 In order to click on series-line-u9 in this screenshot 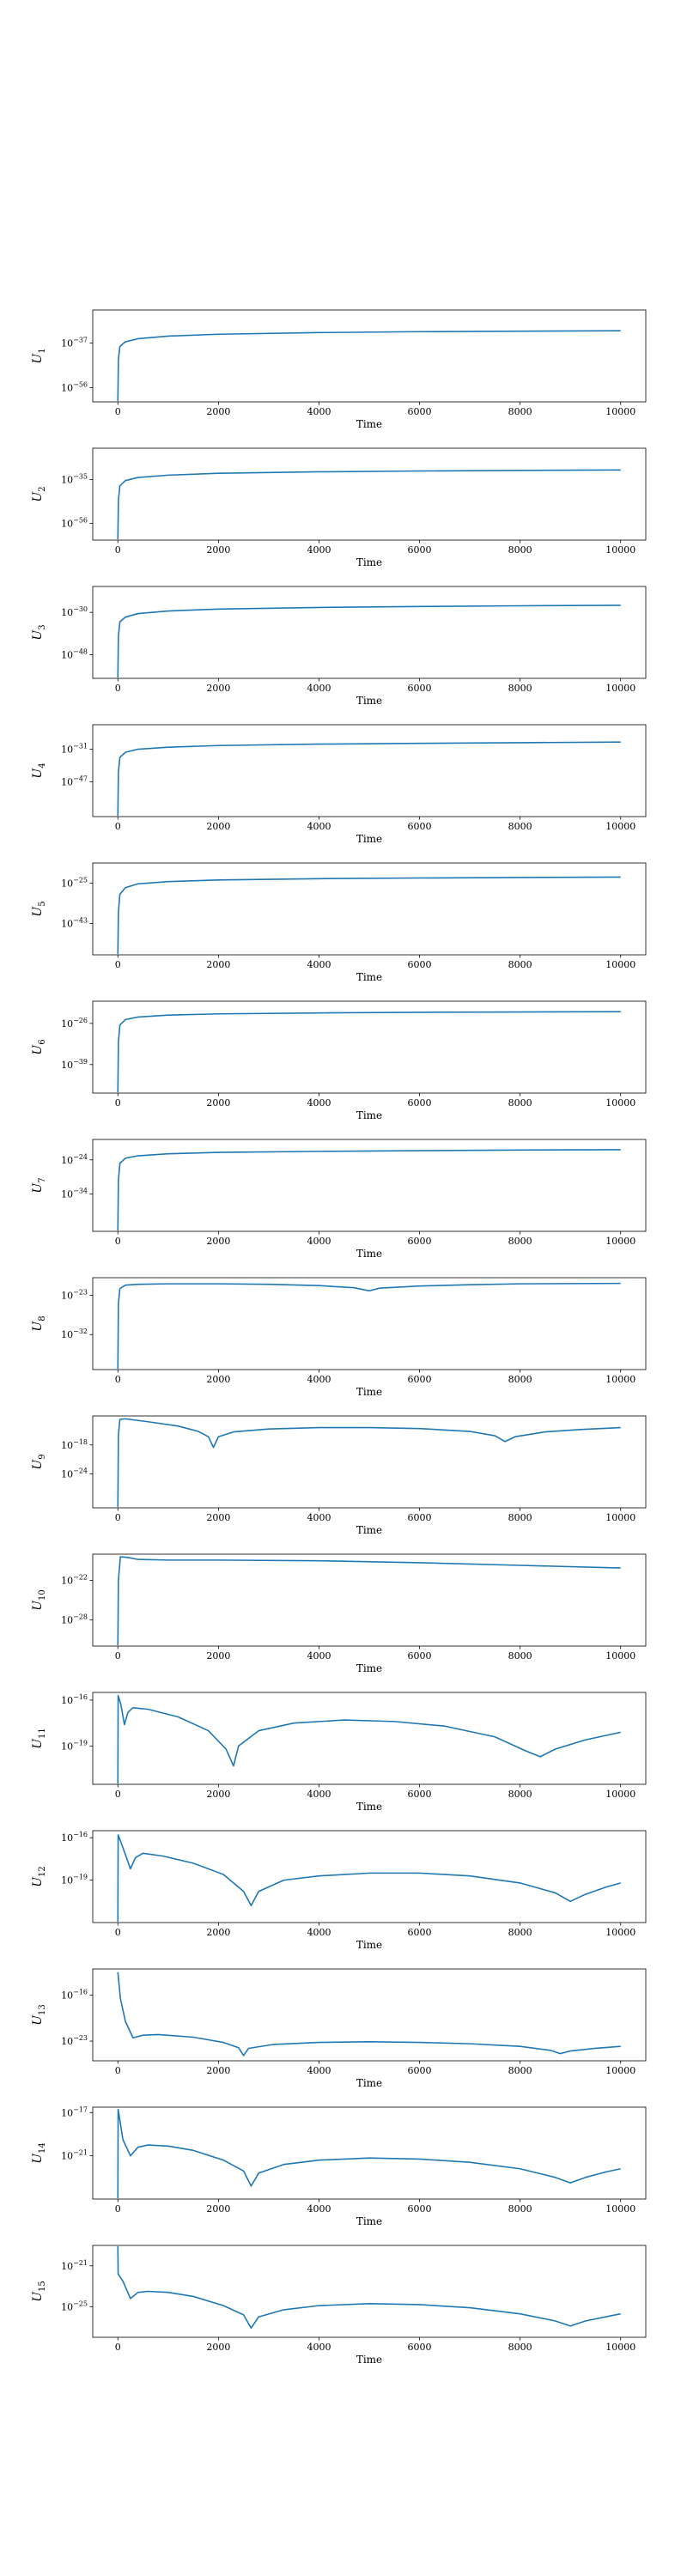, I will do `click(369, 1463)`.